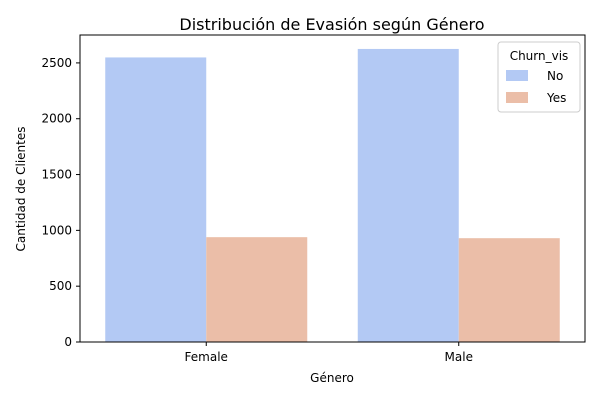 This screenshot has height=400, width=600. What do you see at coordinates (332, 378) in the screenshot?
I see `x-axis-label: Género` at bounding box center [332, 378].